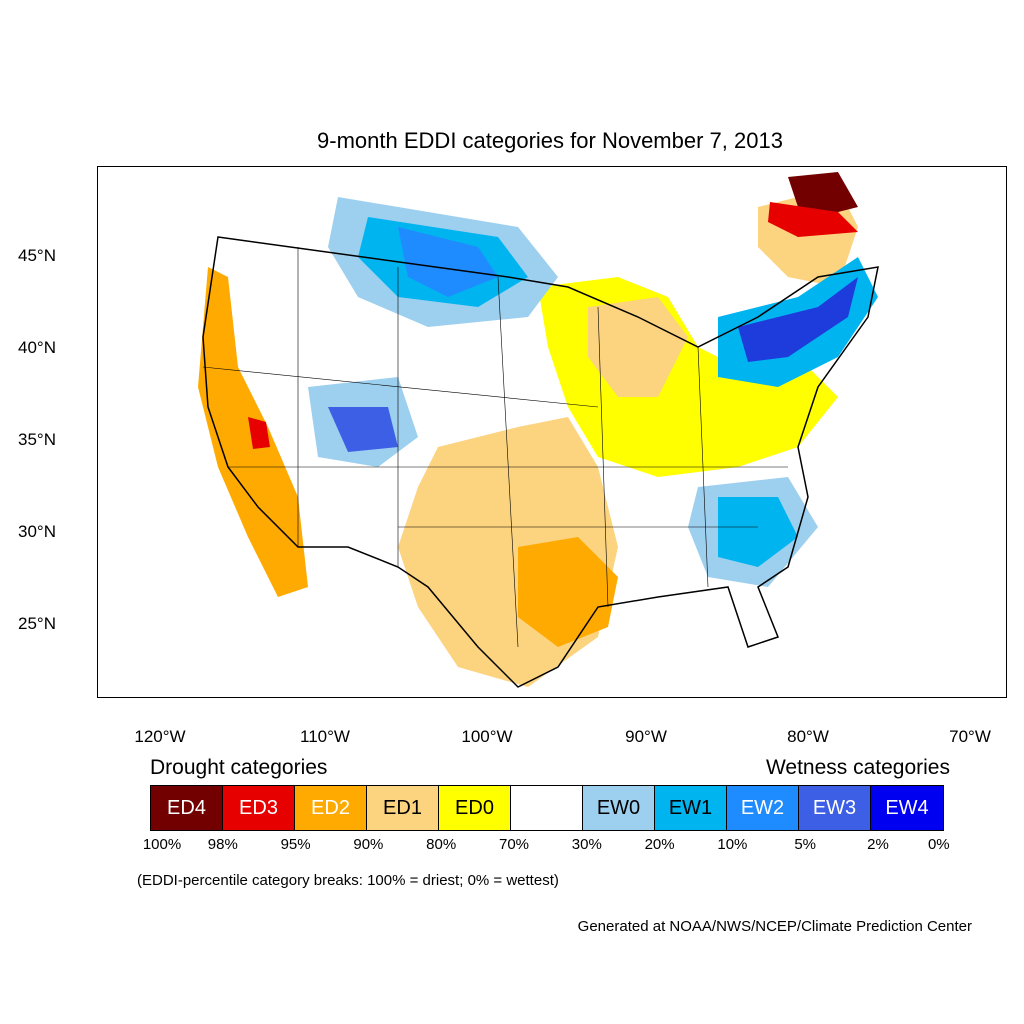 The width and height of the screenshot is (1024, 1024). What do you see at coordinates (835, 808) in the screenshot?
I see `legend-swatch-ew3: EW3` at bounding box center [835, 808].